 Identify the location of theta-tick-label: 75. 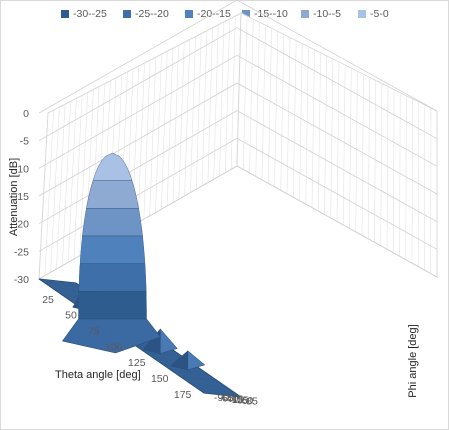
(94, 332).